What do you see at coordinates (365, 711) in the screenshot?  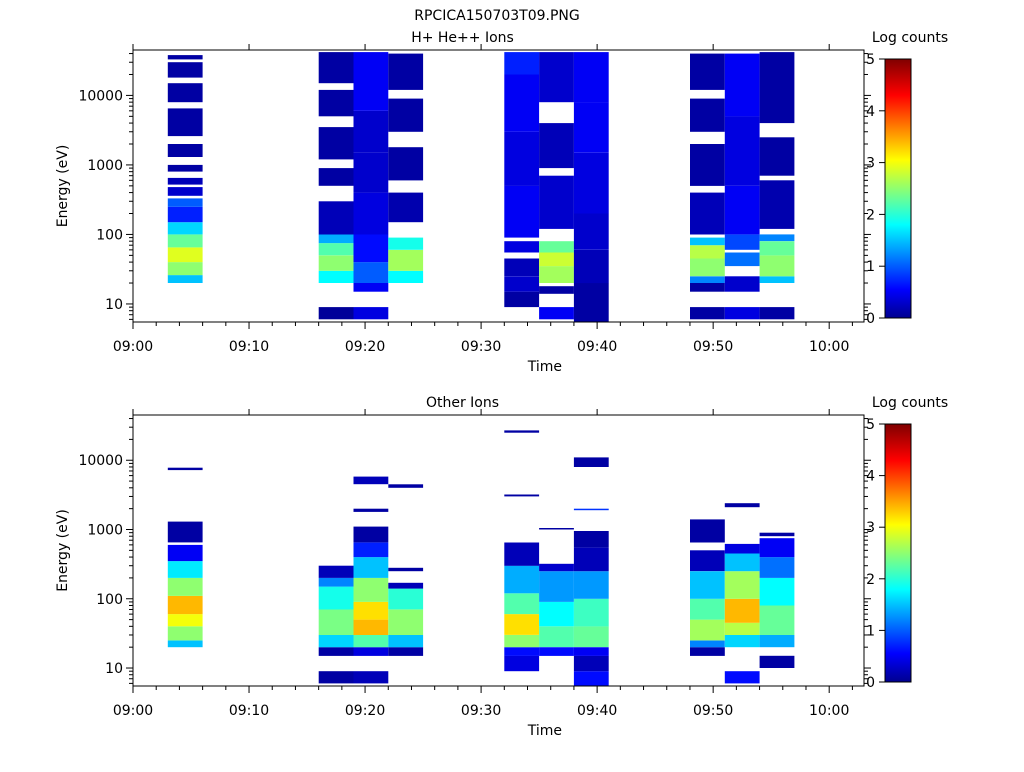 I see `x-tick-label: 09:20` at bounding box center [365, 711].